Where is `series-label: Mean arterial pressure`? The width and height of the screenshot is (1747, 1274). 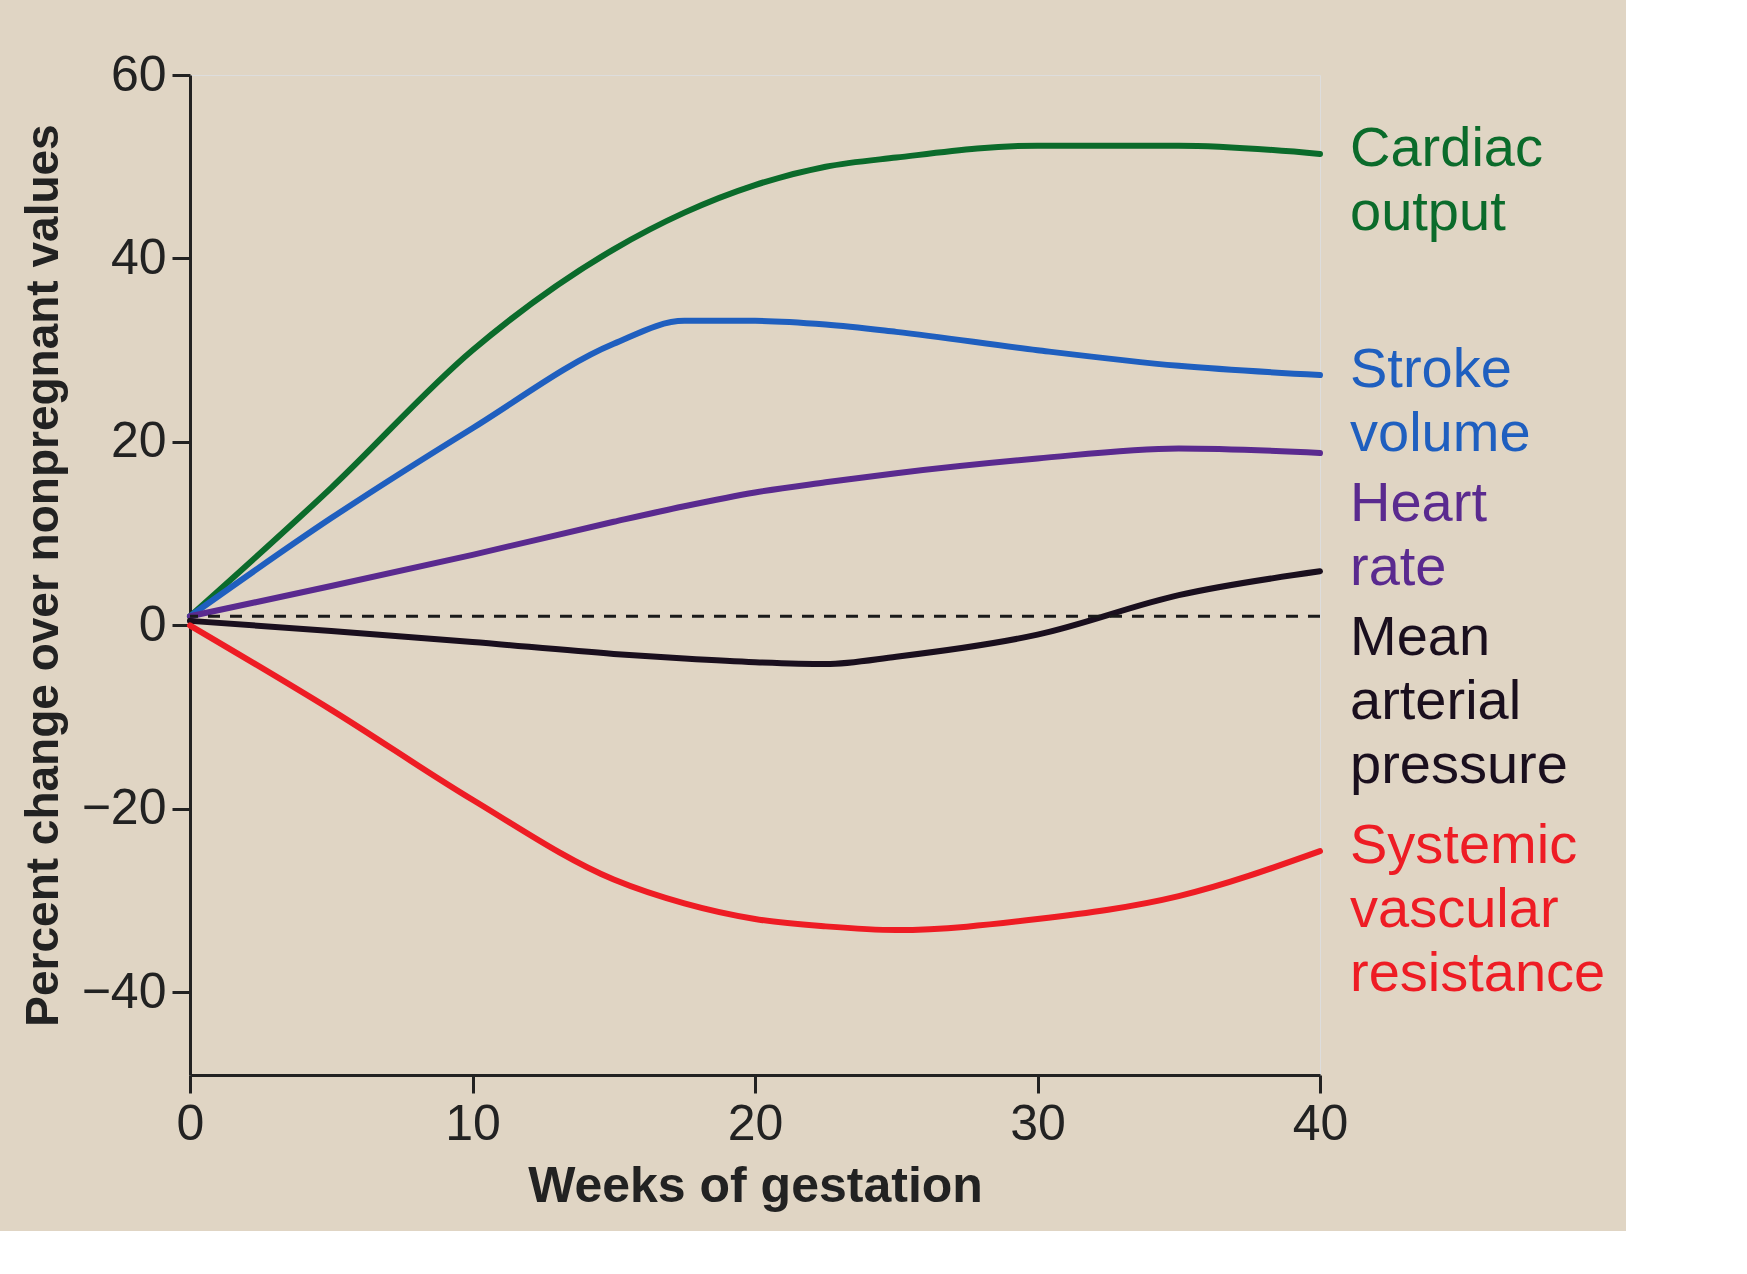 series-label: Mean arterial pressure is located at coordinates (1459, 699).